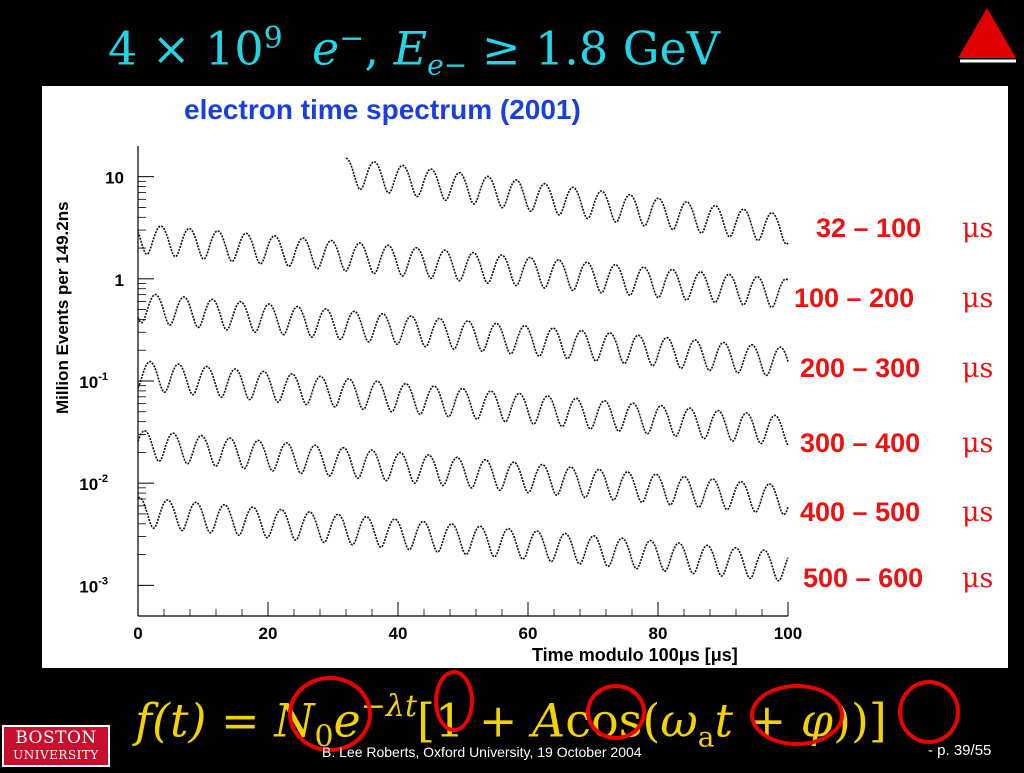 Image resolution: width=1024 pixels, height=773 pixels. I want to click on x-tick-label: 100, so click(788, 633).